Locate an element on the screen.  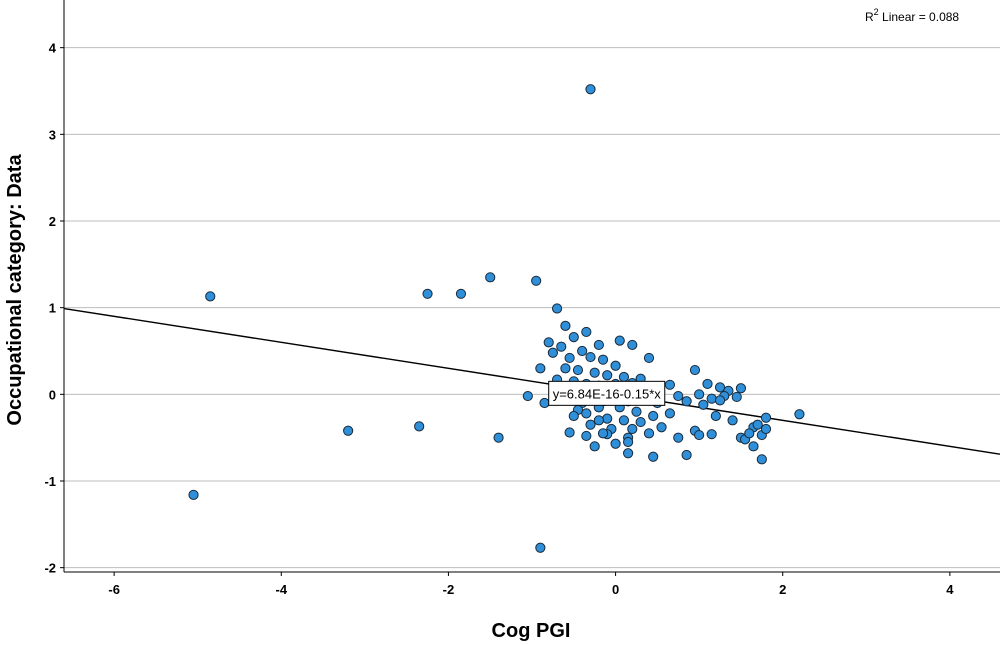
x-tick-label: -2 is located at coordinates (449, 589).